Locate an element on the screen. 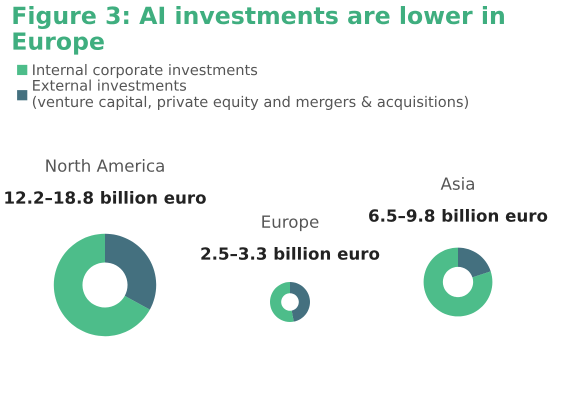 Image resolution: width=563 pixels, height=401 pixels. chart-subtitle: 6.5–9.8 billion euro is located at coordinates (458, 215).